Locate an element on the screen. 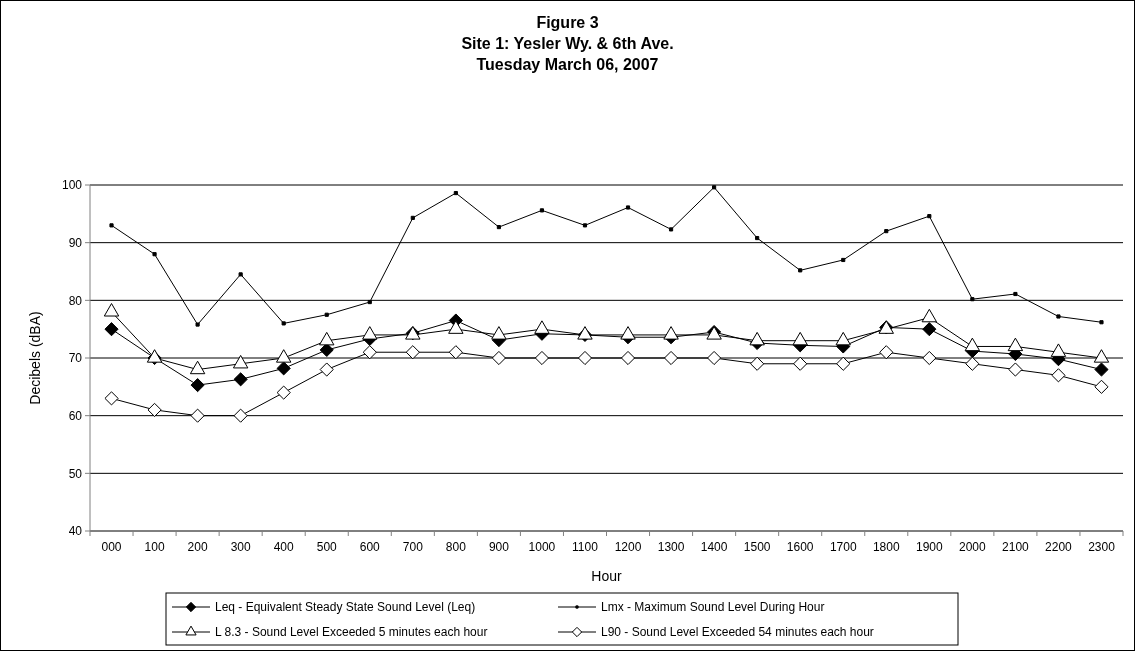 The image size is (1135, 651). x-tick-label: 2300 is located at coordinates (1102, 547).